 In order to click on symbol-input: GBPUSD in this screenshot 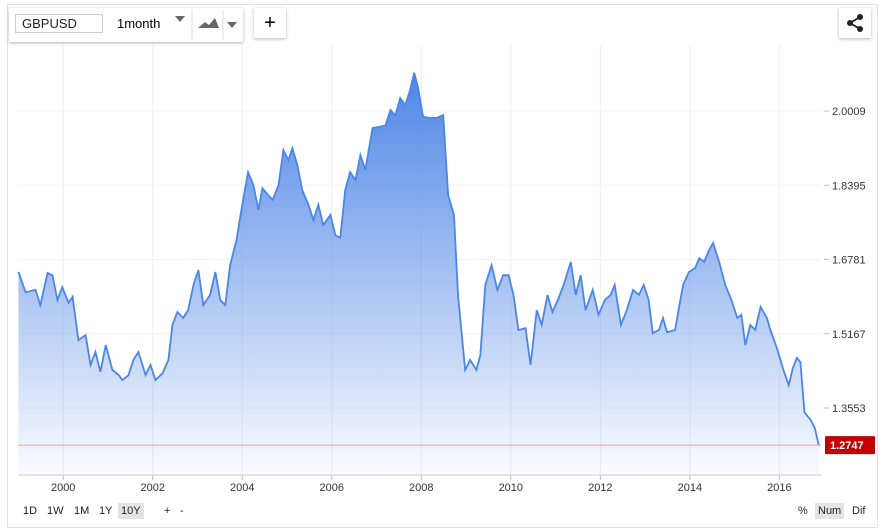, I will do `click(59, 23)`.